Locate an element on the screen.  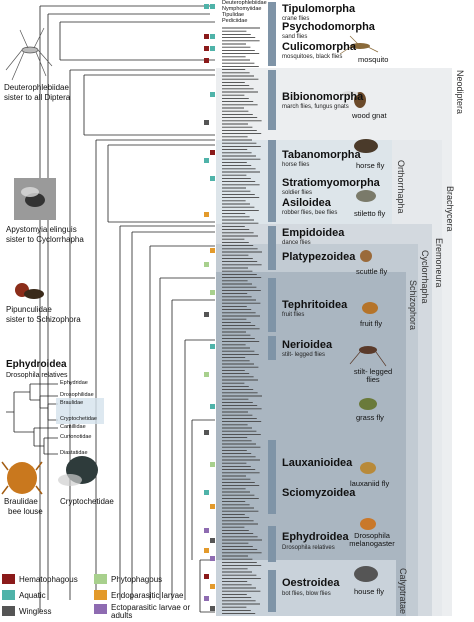
note-deuterophlebiidae-sister: sister to all Diptera is located at coordinates (37, 97).